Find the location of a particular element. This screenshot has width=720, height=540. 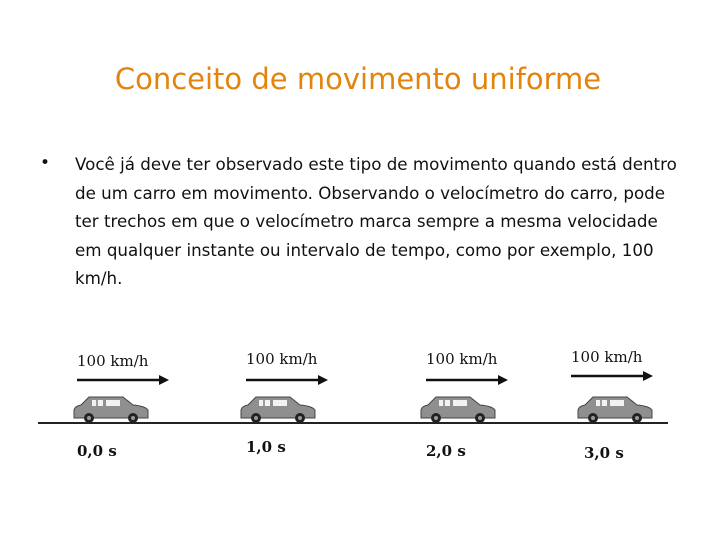

time-label: 0,0 s is located at coordinates (97, 451).